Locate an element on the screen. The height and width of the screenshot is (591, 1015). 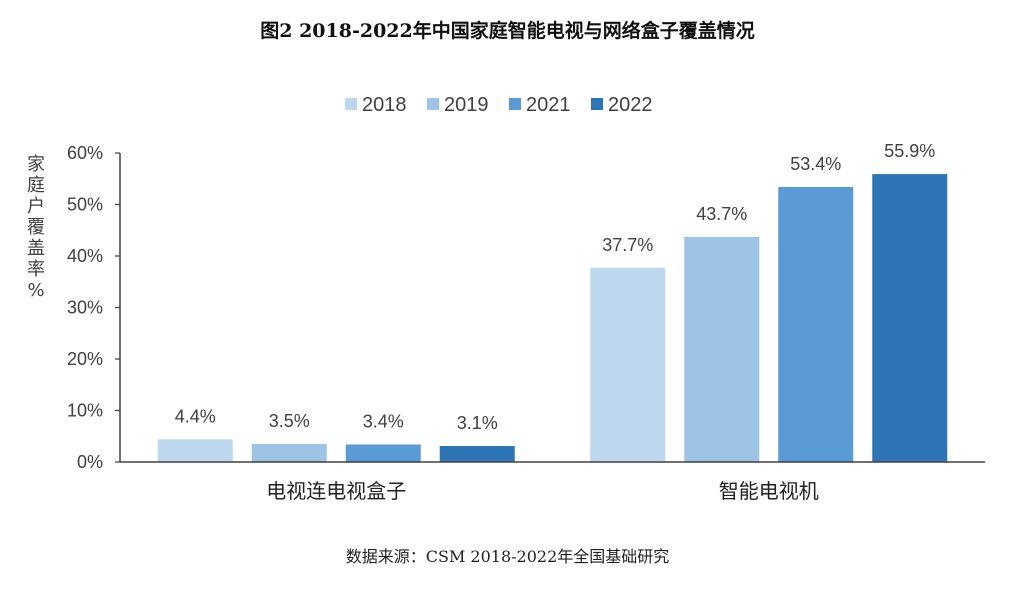
category-label: 智能电视机 is located at coordinates (769, 491).